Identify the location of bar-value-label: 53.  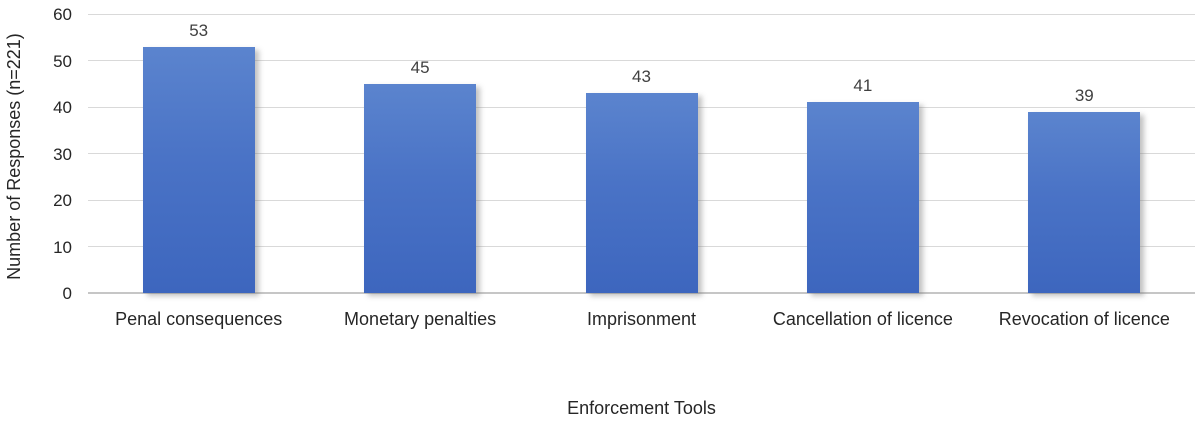
(199, 30).